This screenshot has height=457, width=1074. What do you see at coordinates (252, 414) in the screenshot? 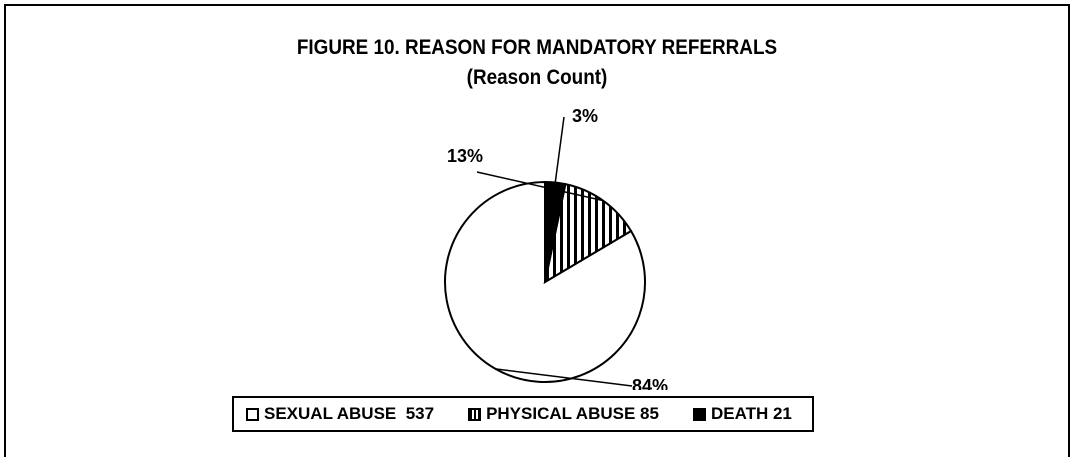
I see `legend-swatch-sexual-abuse` at bounding box center [252, 414].